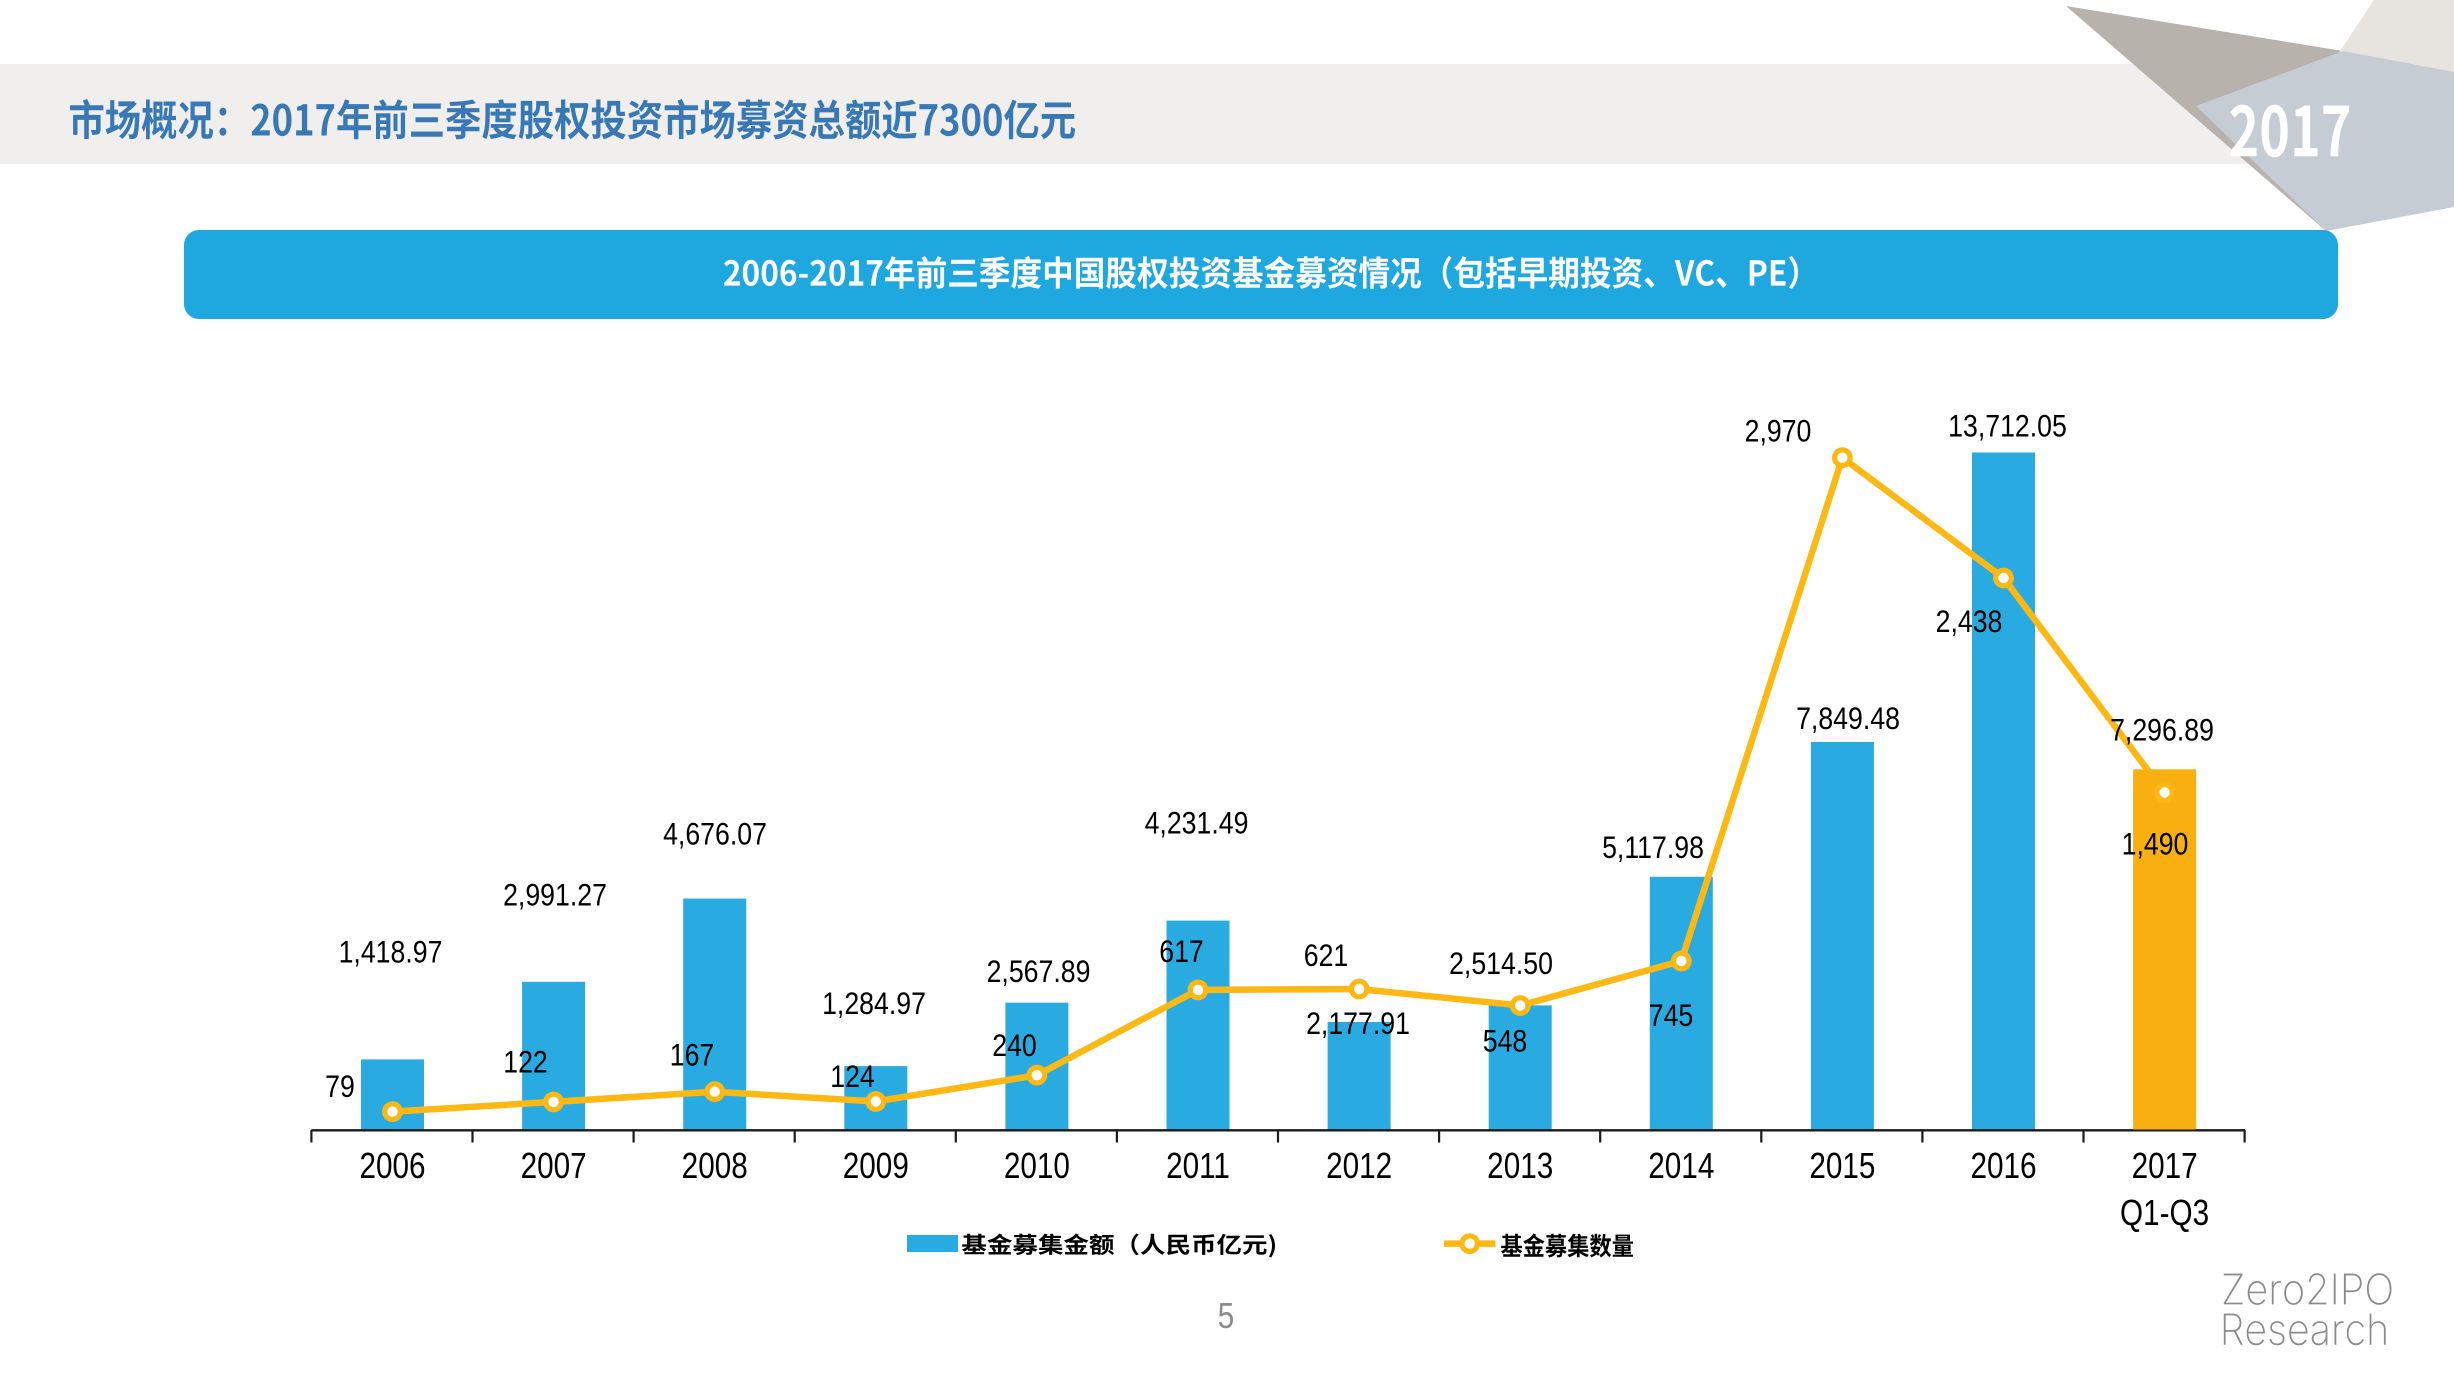  I want to click on svg-text: 1,284.97, so click(874, 1004).